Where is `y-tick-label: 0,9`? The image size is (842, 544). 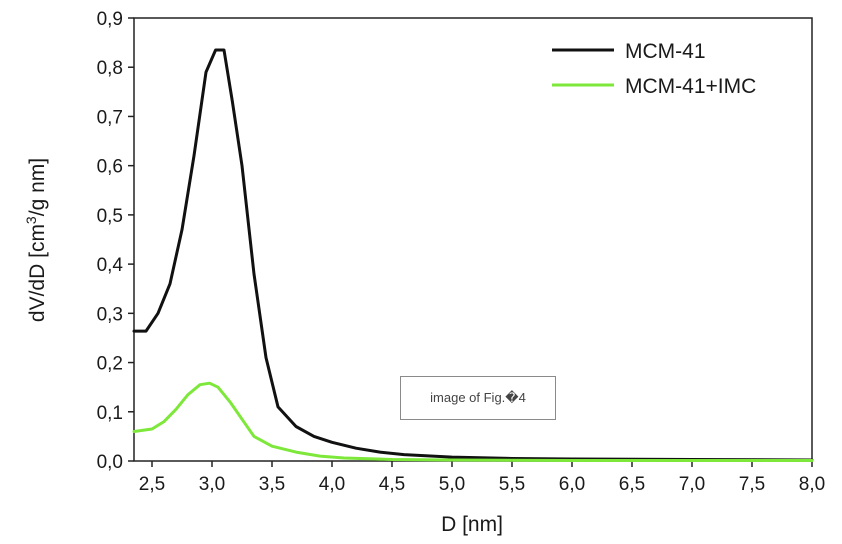
y-tick-label: 0,9 is located at coordinates (110, 19).